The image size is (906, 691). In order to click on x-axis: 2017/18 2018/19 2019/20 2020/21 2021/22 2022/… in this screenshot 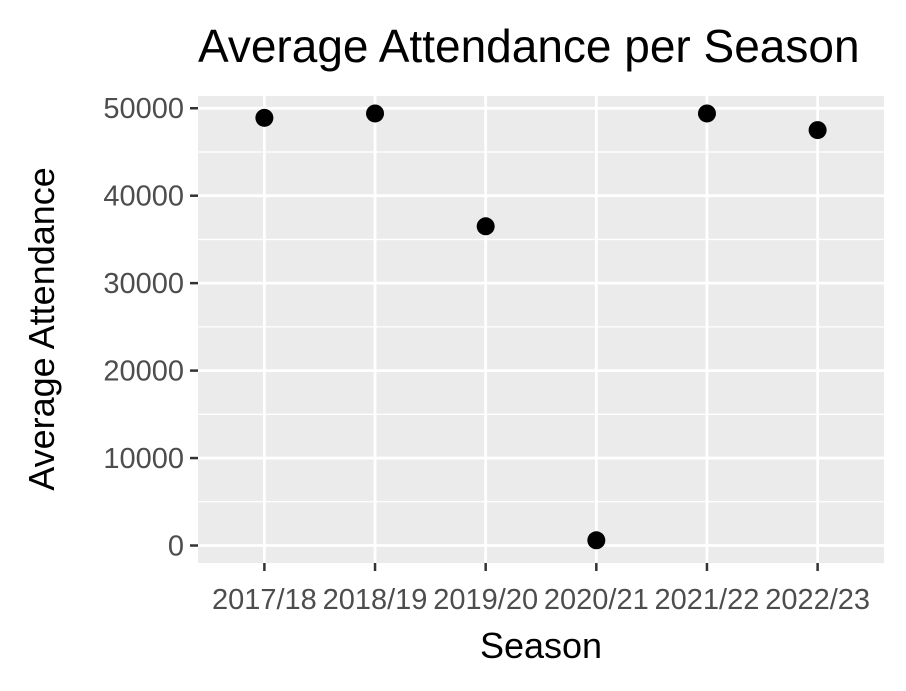, I will do `click(541, 589)`.